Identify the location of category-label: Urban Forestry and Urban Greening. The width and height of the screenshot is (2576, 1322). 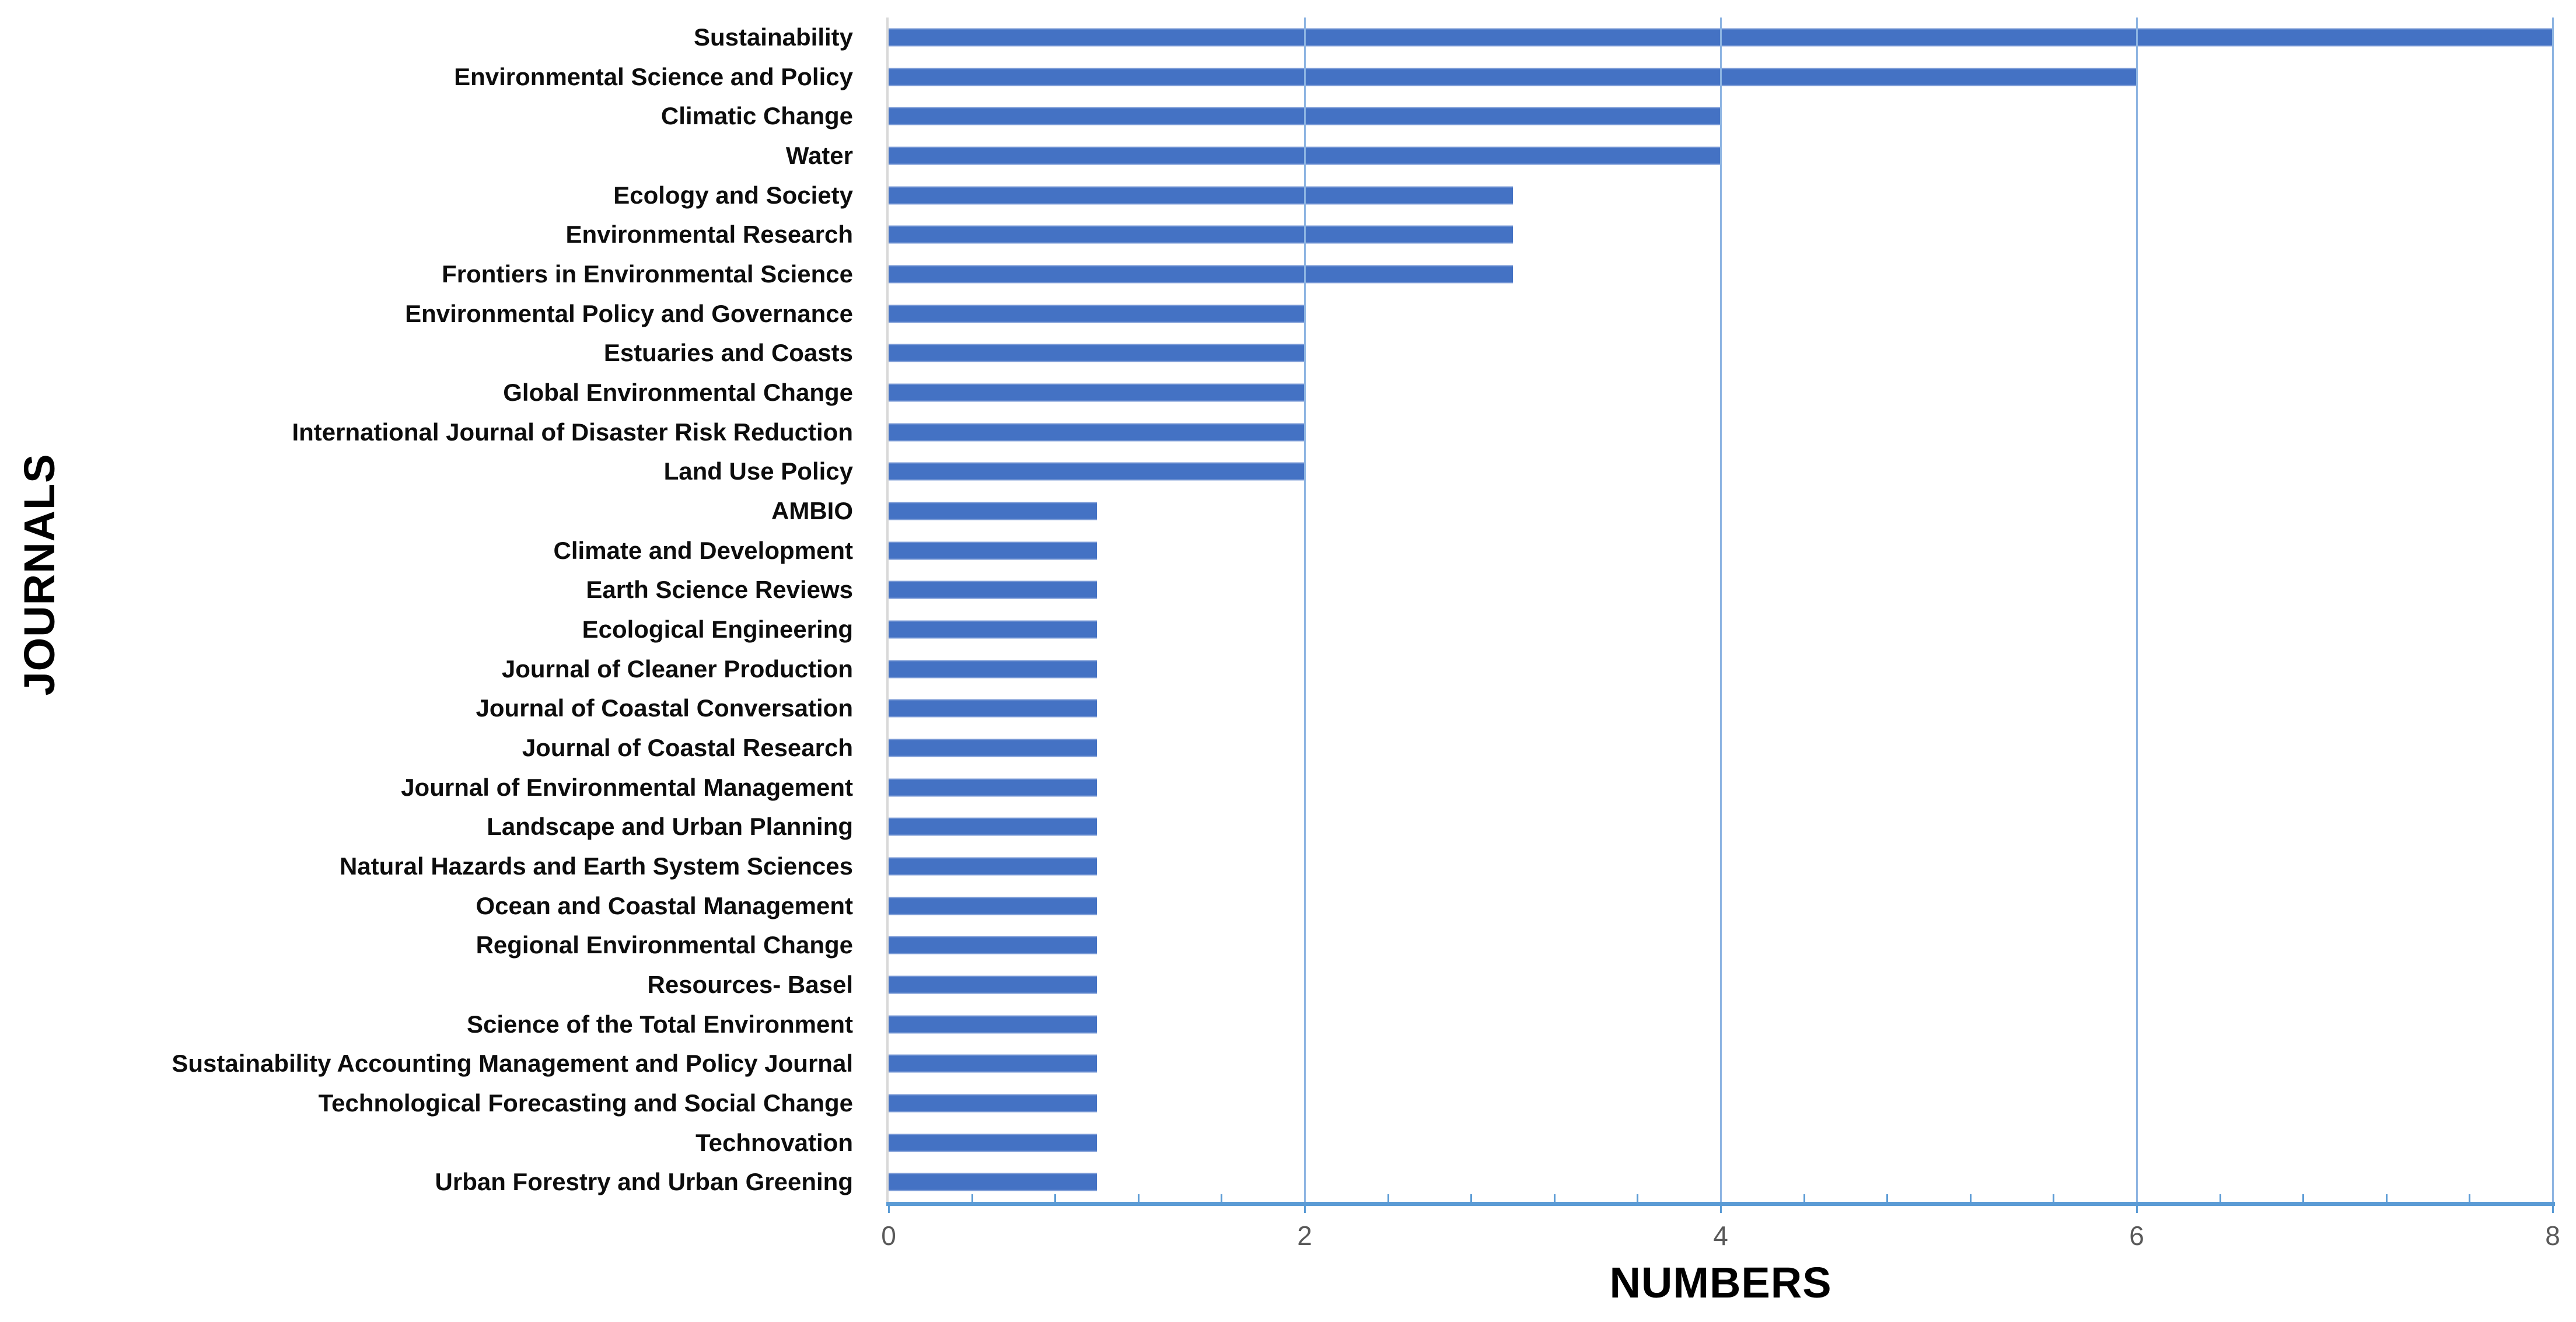
(644, 1182).